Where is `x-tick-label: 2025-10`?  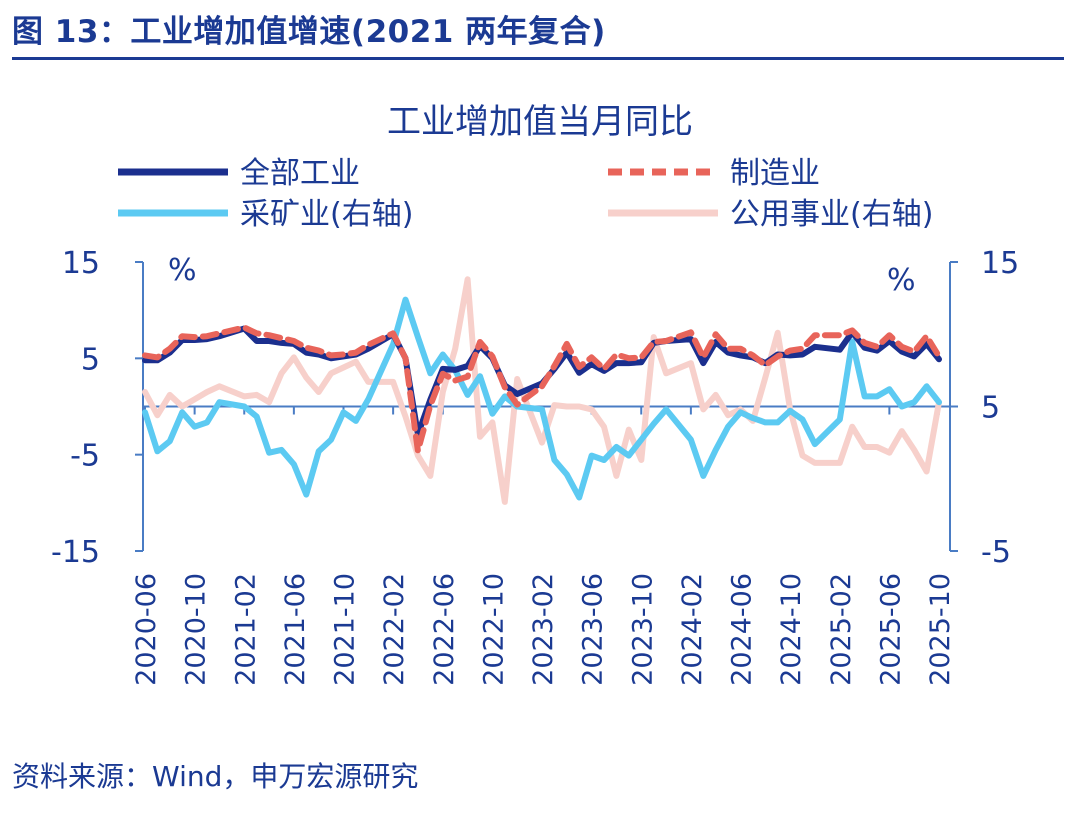 x-tick-label: 2025-10 is located at coordinates (940, 629).